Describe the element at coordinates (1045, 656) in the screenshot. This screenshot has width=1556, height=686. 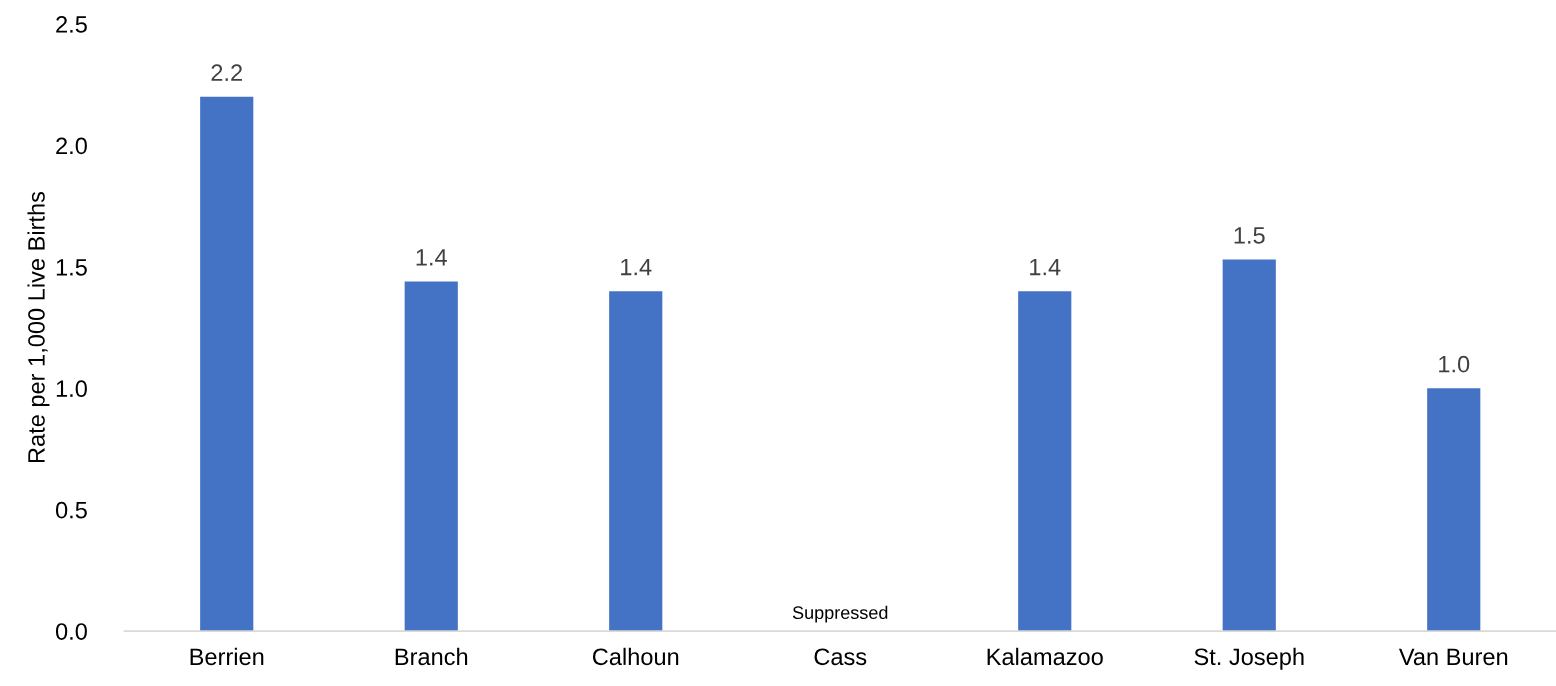
I see `x-tick-label: Kalamazoo` at that location.